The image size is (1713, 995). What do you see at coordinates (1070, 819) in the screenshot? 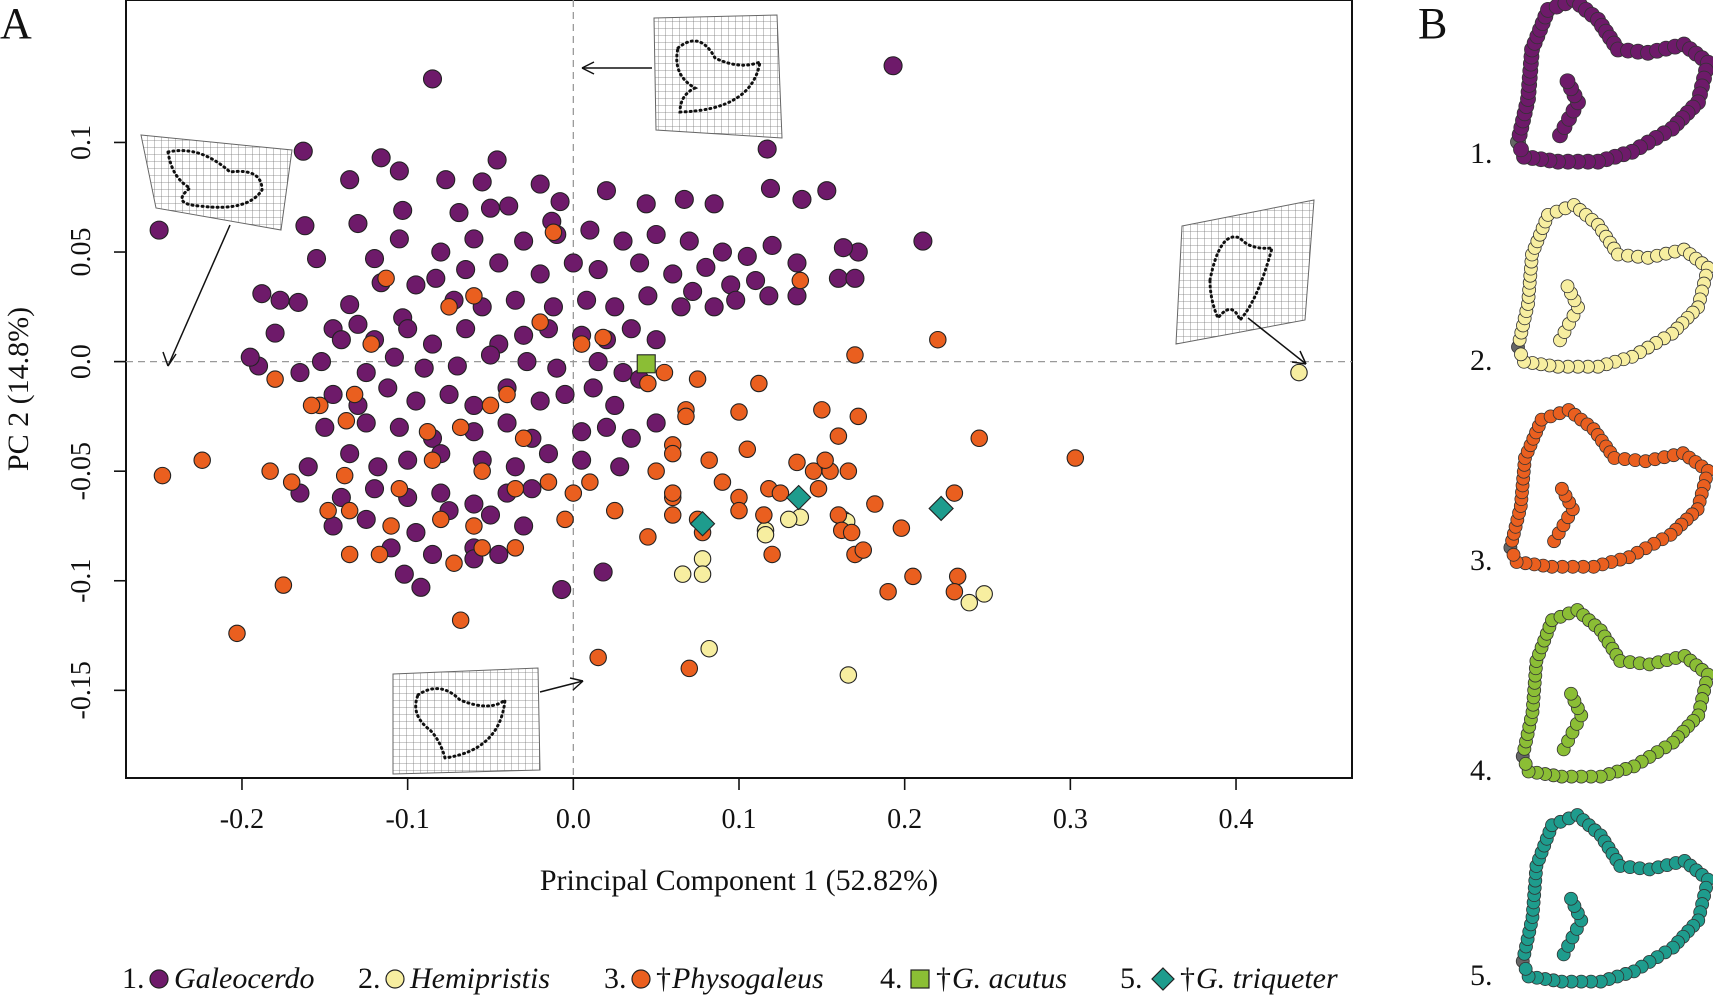
I see `x-tick-label: 0.3` at bounding box center [1070, 819].